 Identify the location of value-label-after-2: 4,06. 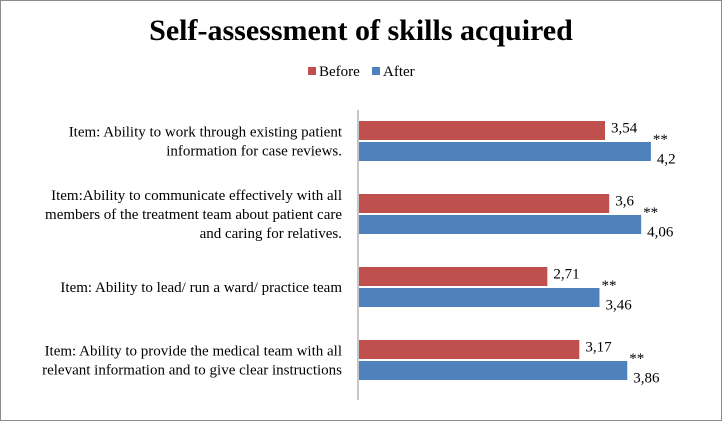
(660, 233).